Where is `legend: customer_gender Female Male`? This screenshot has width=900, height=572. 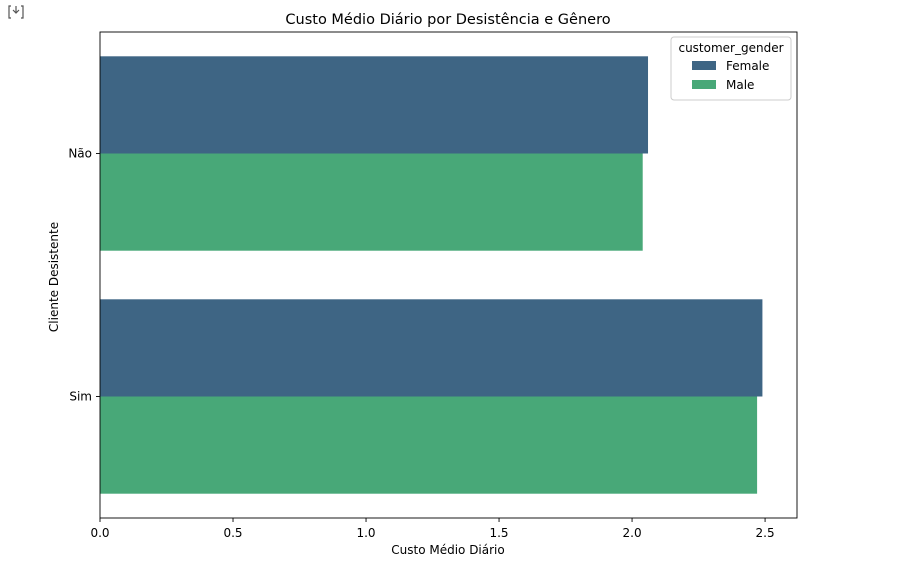 legend: customer_gender Female Male is located at coordinates (731, 68).